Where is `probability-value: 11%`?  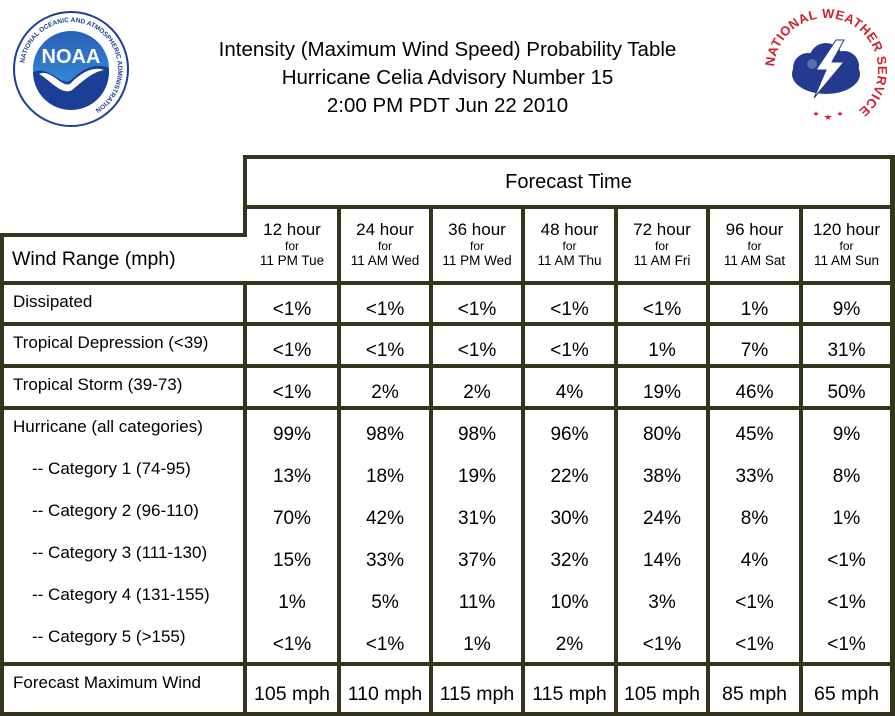 probability-value: 11% is located at coordinates (477, 602).